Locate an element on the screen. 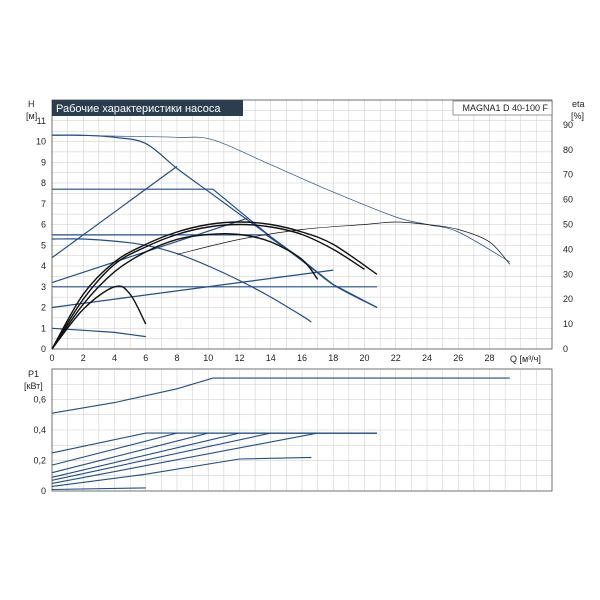 The height and width of the screenshot is (600, 600). x-tick-label: 22 is located at coordinates (396, 358).